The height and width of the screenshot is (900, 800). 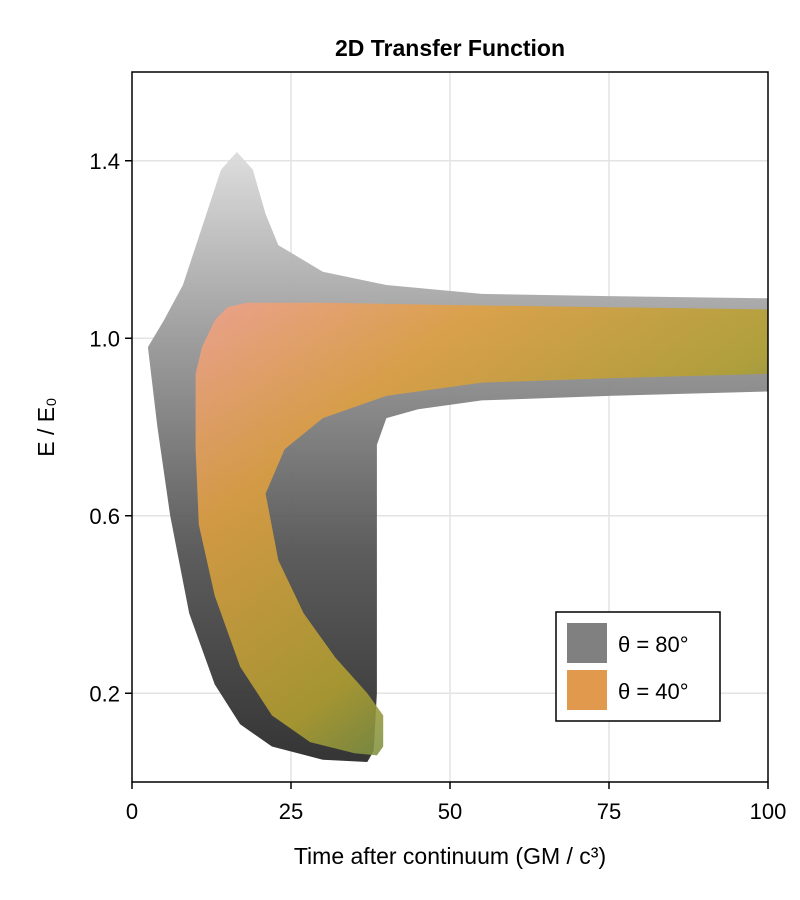 What do you see at coordinates (291, 811) in the screenshot?
I see `x-tick-label: 25` at bounding box center [291, 811].